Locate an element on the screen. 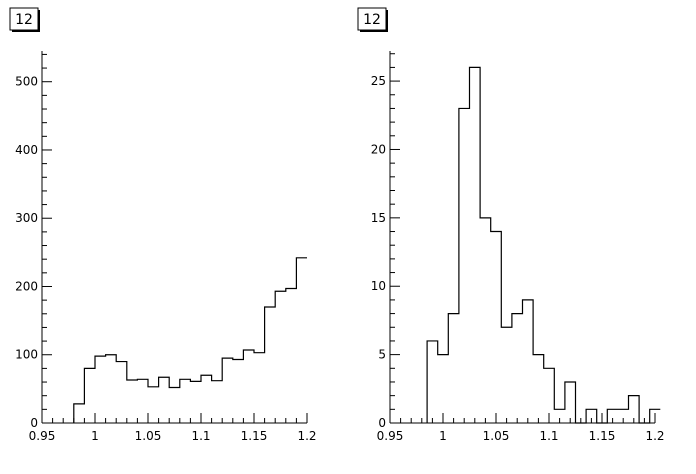  y-tick-label: 15 is located at coordinates (378, 218).